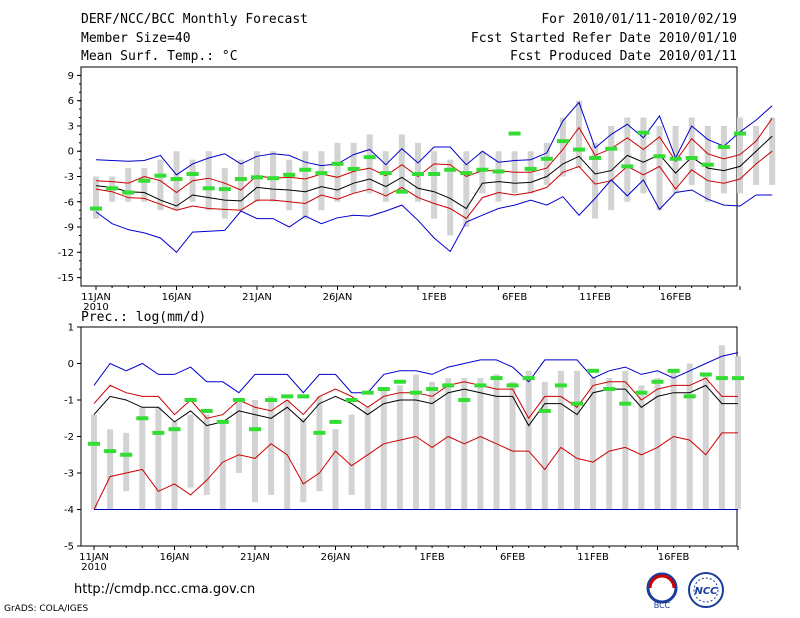 This screenshot has height=618, width=800. Describe the element at coordinates (434, 138) in the screenshot. I see `temp-series-max` at that location.